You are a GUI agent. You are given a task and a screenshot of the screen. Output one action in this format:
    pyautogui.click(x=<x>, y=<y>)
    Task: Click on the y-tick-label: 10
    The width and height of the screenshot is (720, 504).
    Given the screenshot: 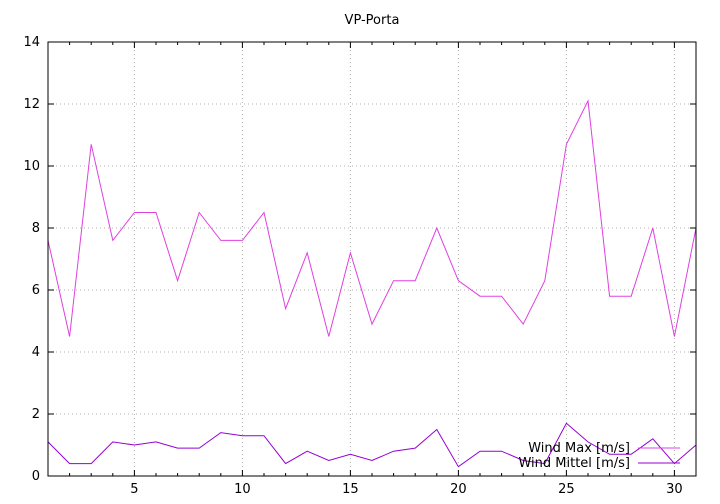 What is the action you would take?
    pyautogui.click(x=31, y=166)
    